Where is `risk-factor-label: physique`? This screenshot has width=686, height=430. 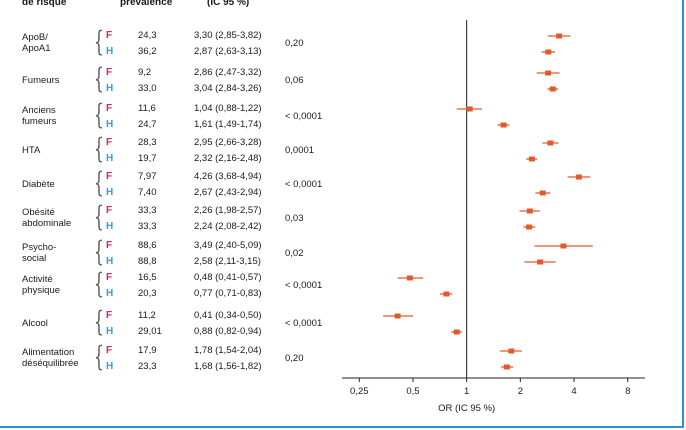 risk-factor-label: physique is located at coordinates (41, 290).